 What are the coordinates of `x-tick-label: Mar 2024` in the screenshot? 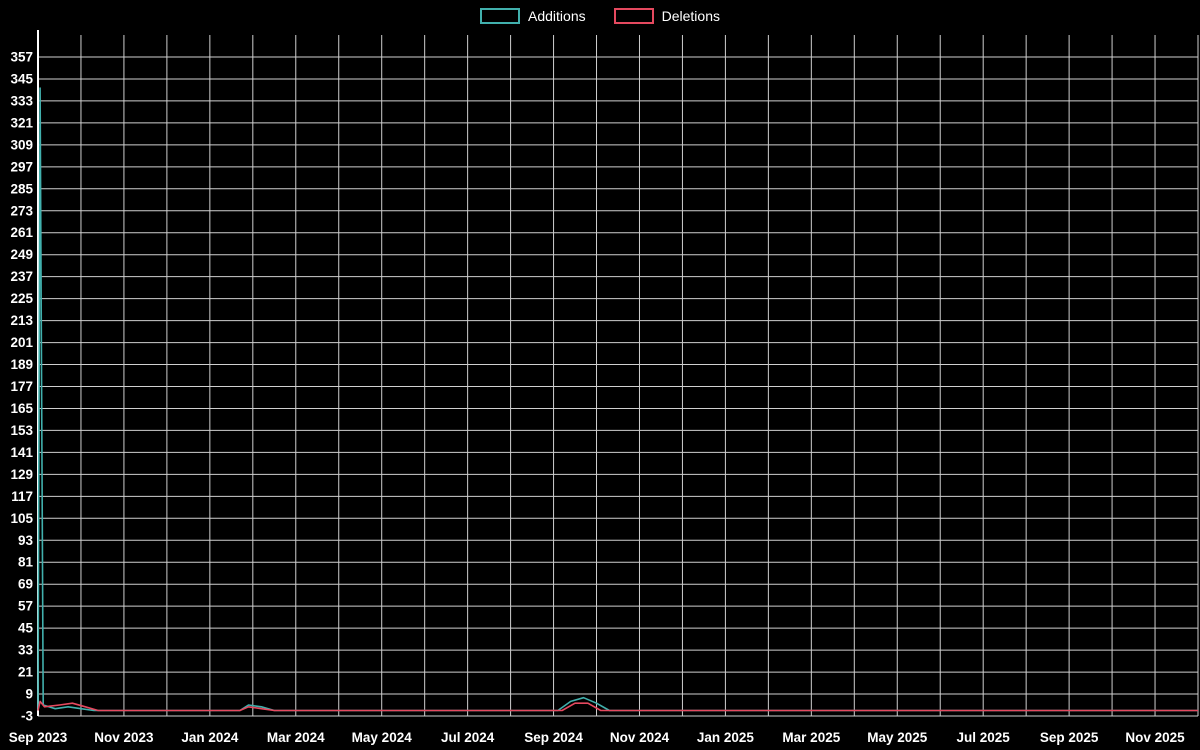 It's located at (296, 737).